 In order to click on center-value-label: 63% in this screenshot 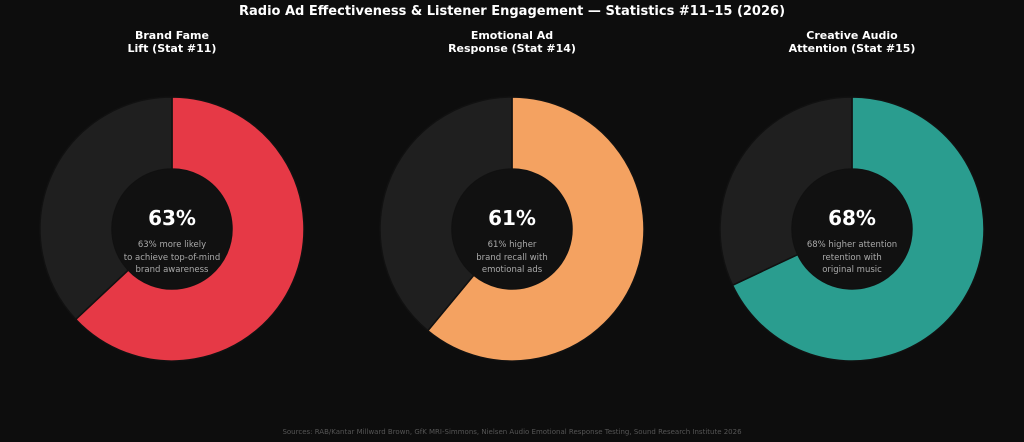, I will do `click(172, 218)`.